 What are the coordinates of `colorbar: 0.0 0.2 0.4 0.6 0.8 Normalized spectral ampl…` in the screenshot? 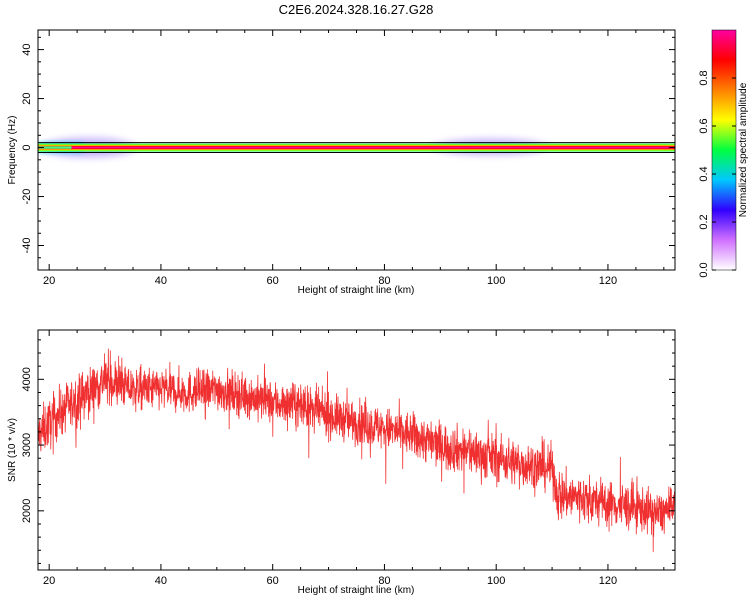 It's located at (723, 153).